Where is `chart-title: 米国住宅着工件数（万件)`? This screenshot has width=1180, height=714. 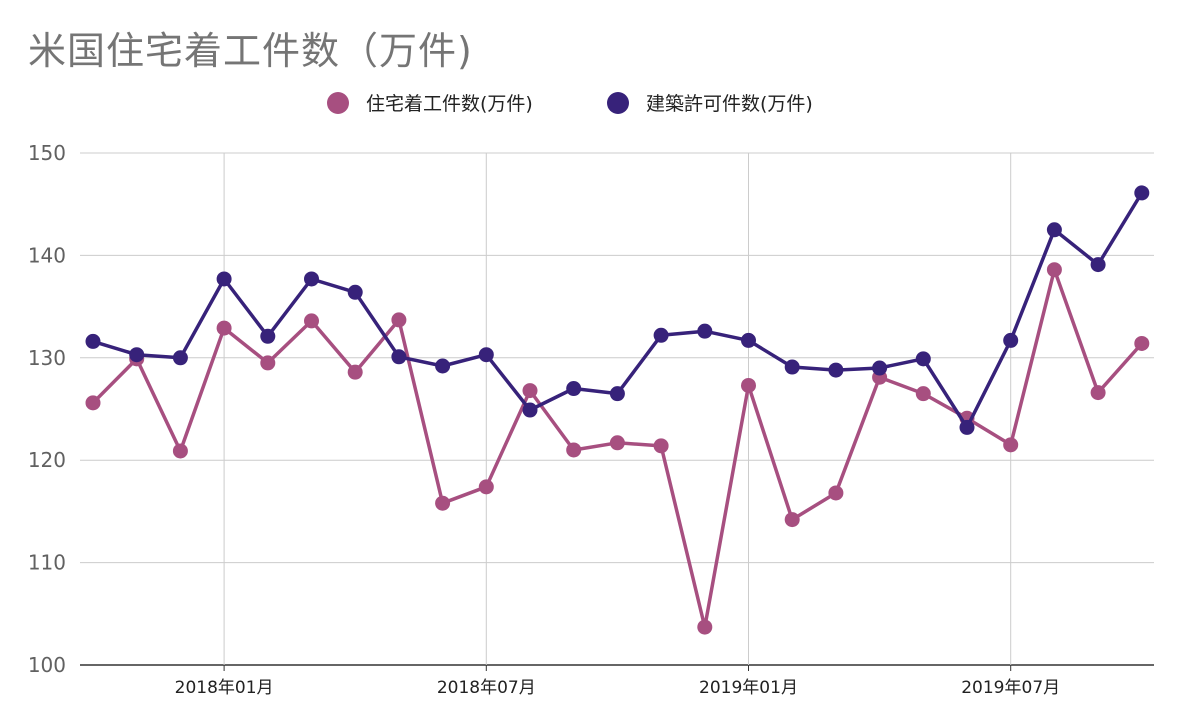
chart-title: 米国住宅着工件数（万件) is located at coordinates (250, 51).